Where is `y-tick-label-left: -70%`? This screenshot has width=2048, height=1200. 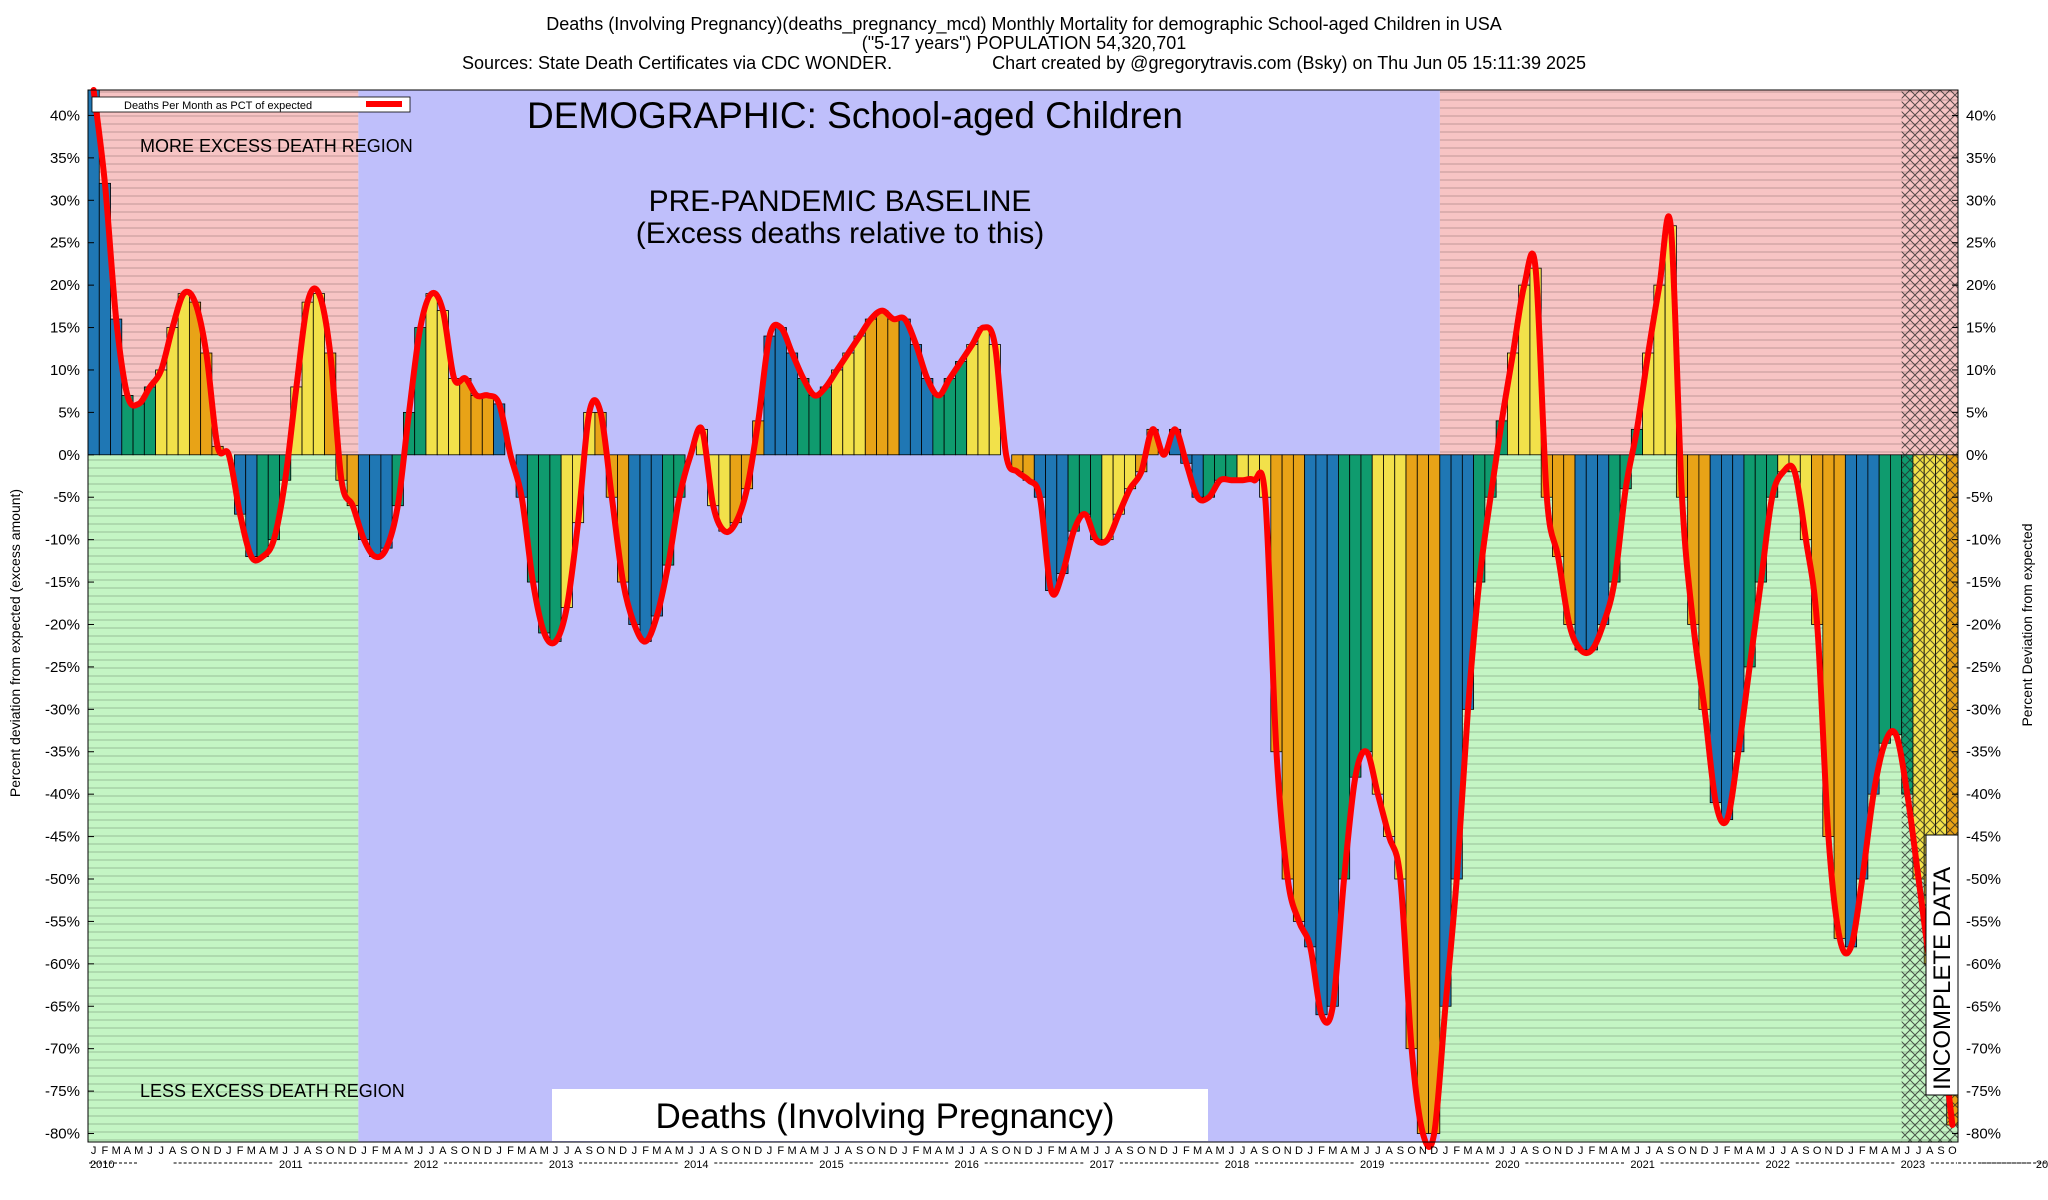
y-tick-label-left: -70% is located at coordinates (62, 1049).